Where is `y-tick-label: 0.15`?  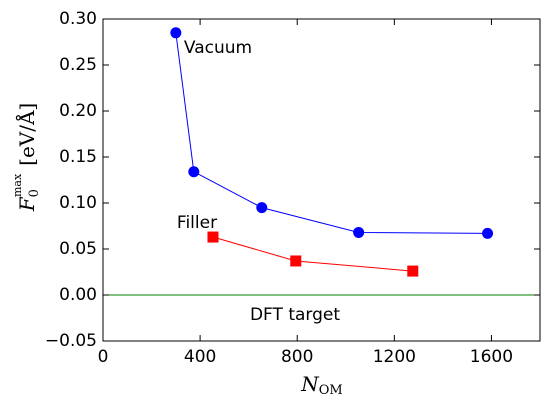 y-tick-label: 0.15 is located at coordinates (78, 157).